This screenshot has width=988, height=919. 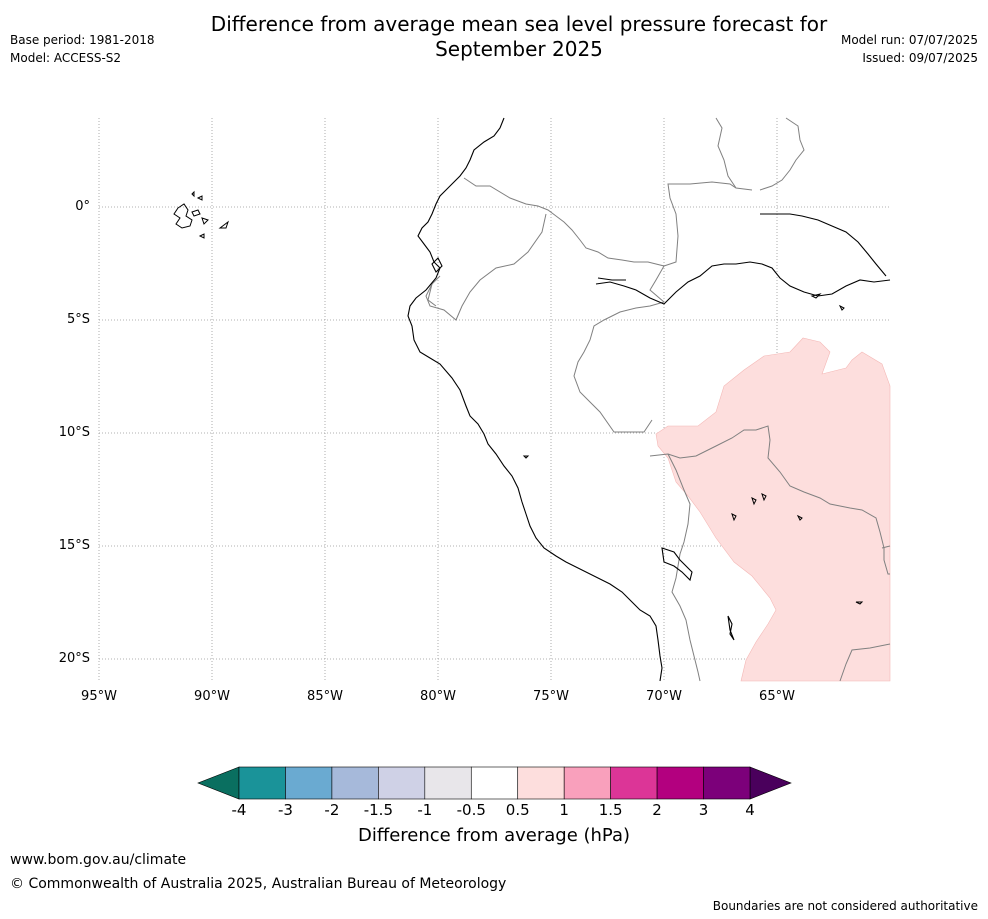 What do you see at coordinates (773, 509) in the screenshot?
I see `anomaly-region` at bounding box center [773, 509].